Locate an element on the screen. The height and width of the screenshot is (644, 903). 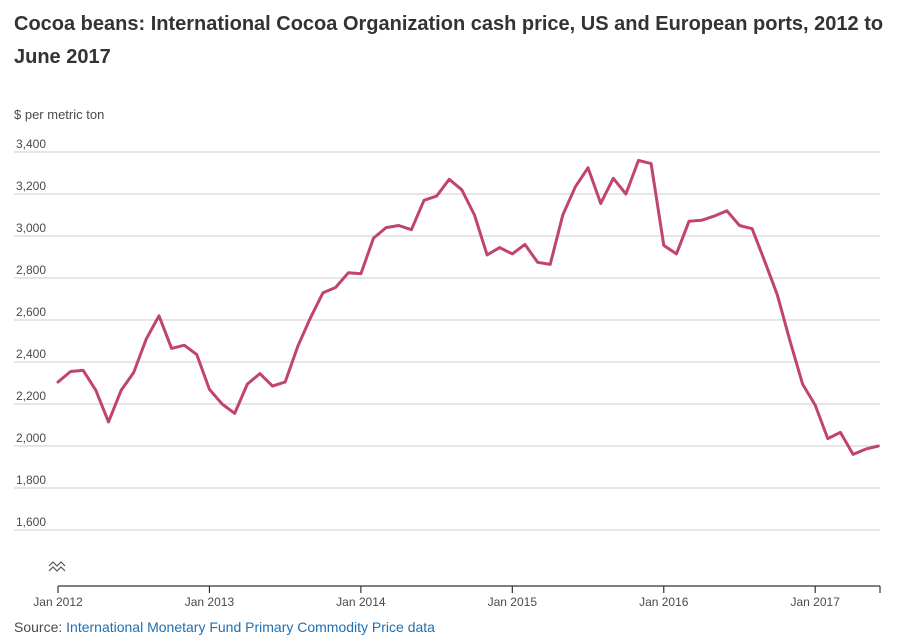
x-tick-label: Jan 2016 is located at coordinates (664, 602).